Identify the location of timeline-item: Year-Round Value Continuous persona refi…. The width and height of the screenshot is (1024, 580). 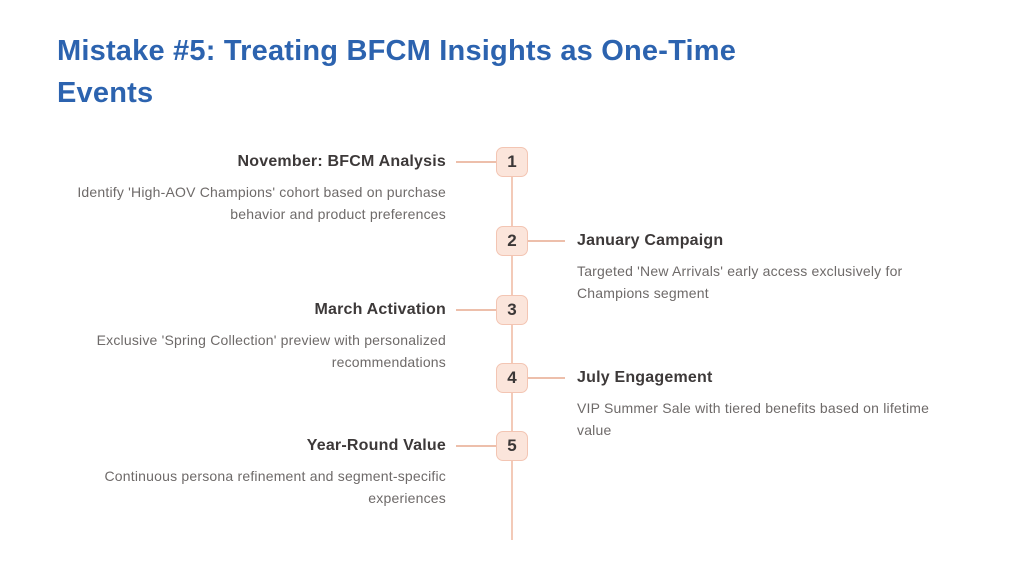
(260, 471).